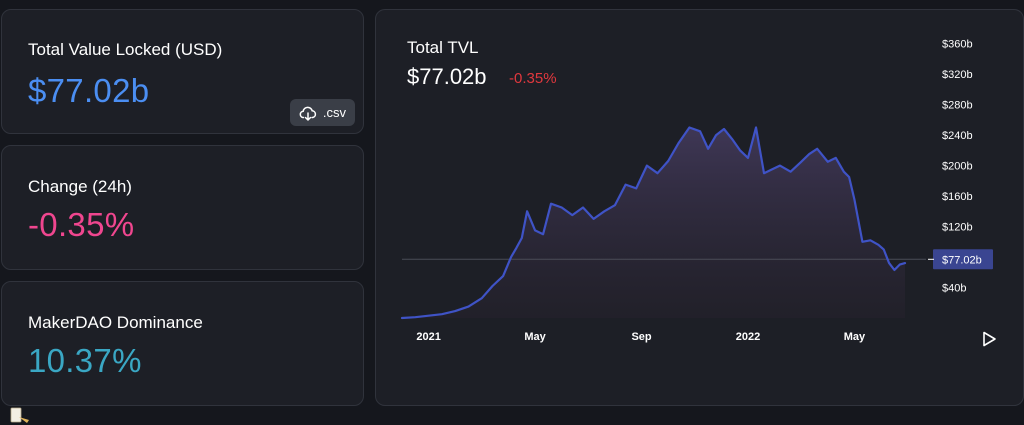 The width and height of the screenshot is (1024, 425). Describe the element at coordinates (957, 75) in the screenshot. I see `y-tick-label: $320b` at that location.